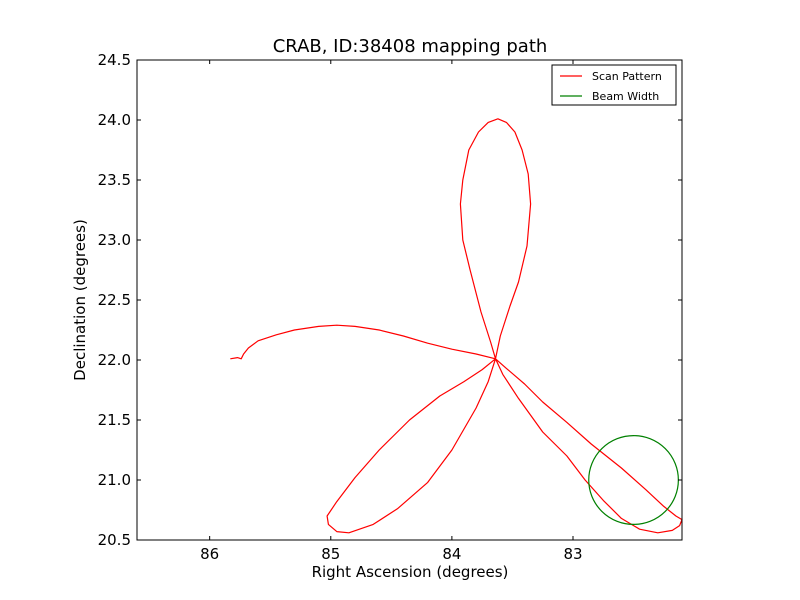  Describe the element at coordinates (80, 300) in the screenshot. I see `y-axis-label: Declination (degrees)` at that location.